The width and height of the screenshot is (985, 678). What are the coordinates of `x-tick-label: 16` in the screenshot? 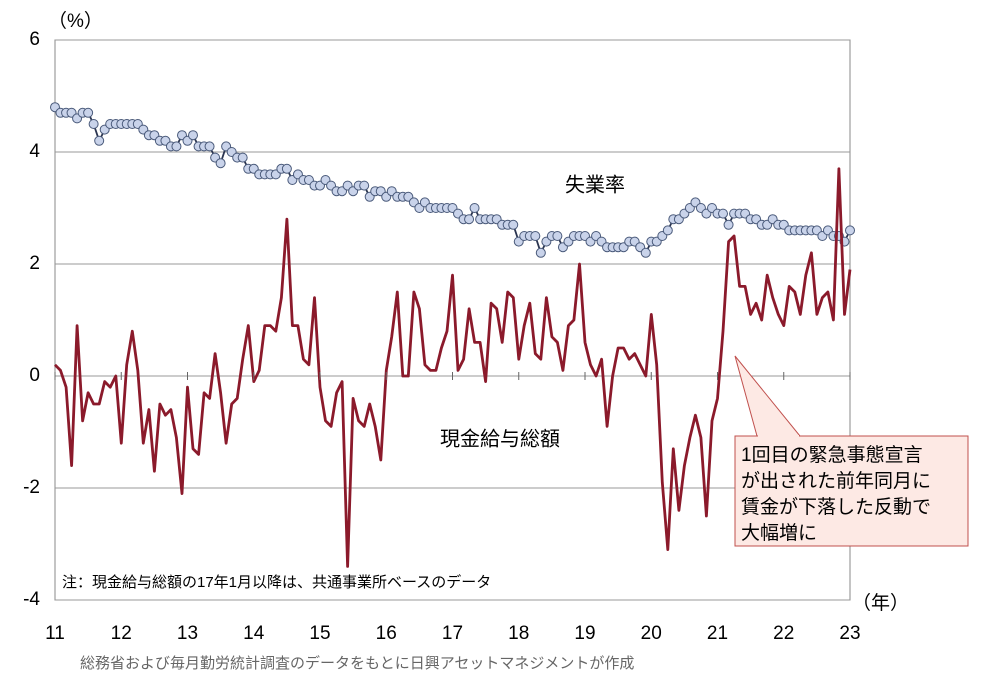 It's located at (386, 633).